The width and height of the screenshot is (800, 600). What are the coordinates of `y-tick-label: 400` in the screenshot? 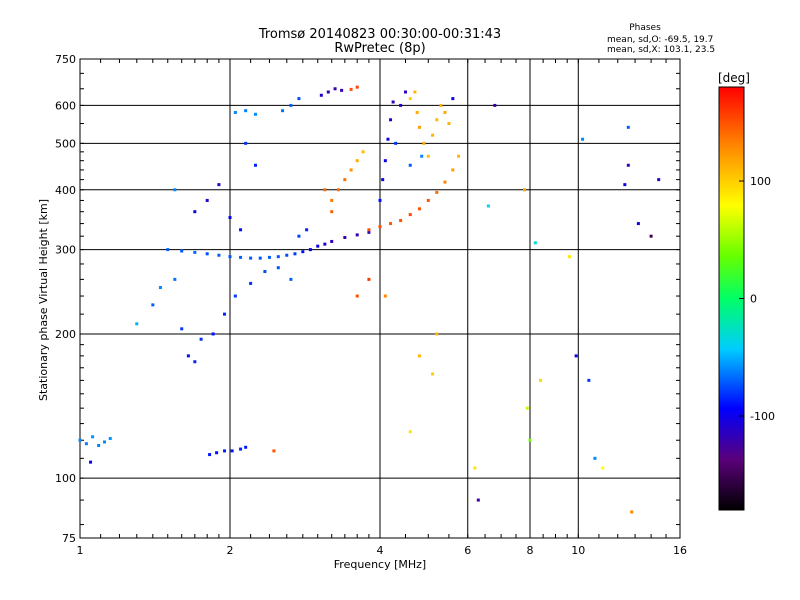 It's located at (65, 190).